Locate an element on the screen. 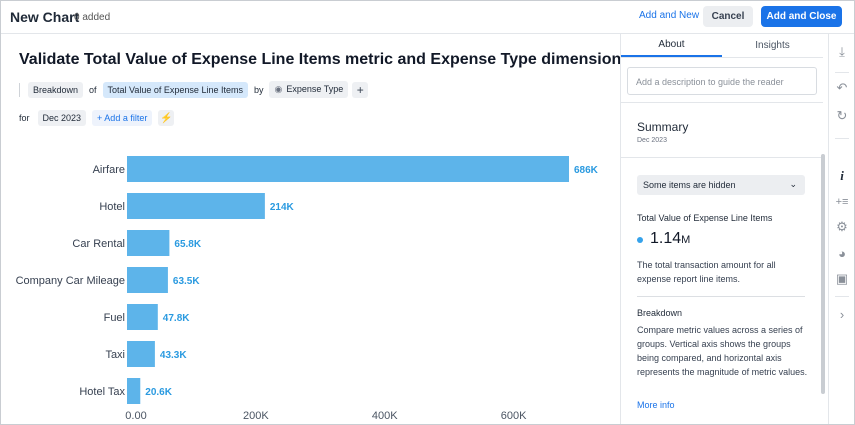 This screenshot has width=855, height=425. dimension-chip: ◉ Expense Type is located at coordinates (309, 89).